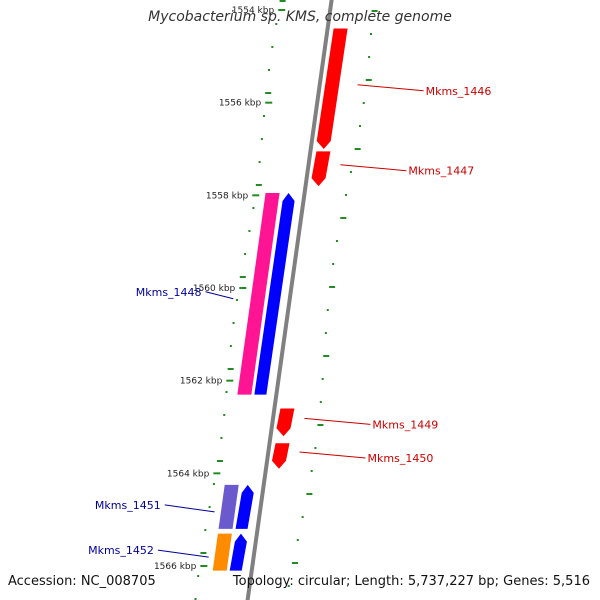 The image size is (600, 600). Describe the element at coordinates (214, 289) in the screenshot. I see `tick-label: 1560 kbp` at that location.